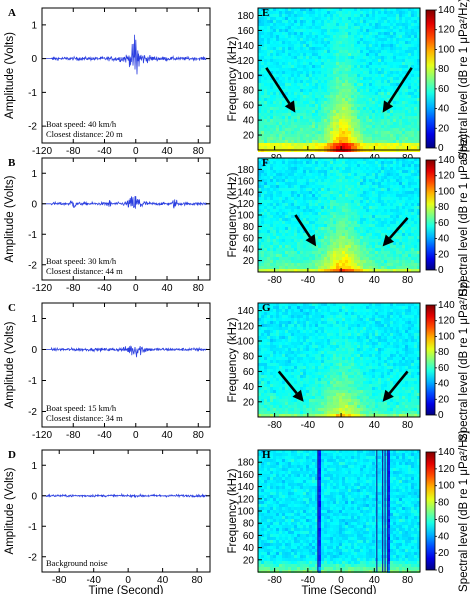  Describe the element at coordinates (77, 563) in the screenshot. I see `annotation: Background noise` at that location.